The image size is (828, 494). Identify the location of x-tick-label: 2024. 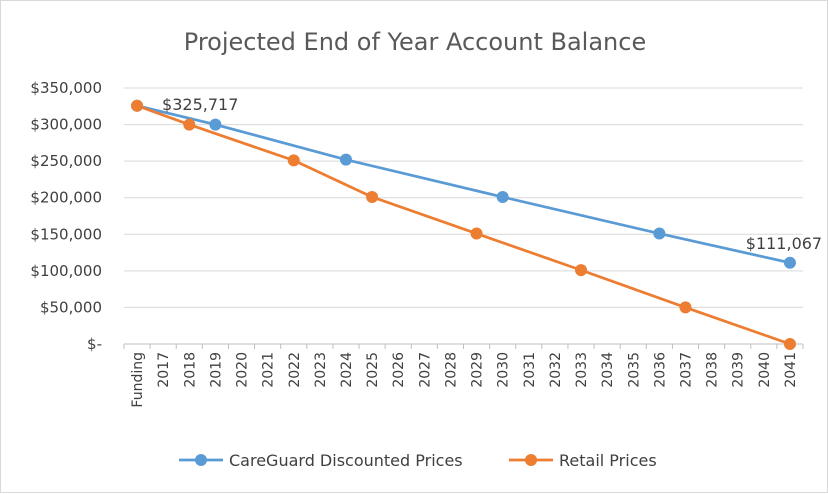
(347, 370).